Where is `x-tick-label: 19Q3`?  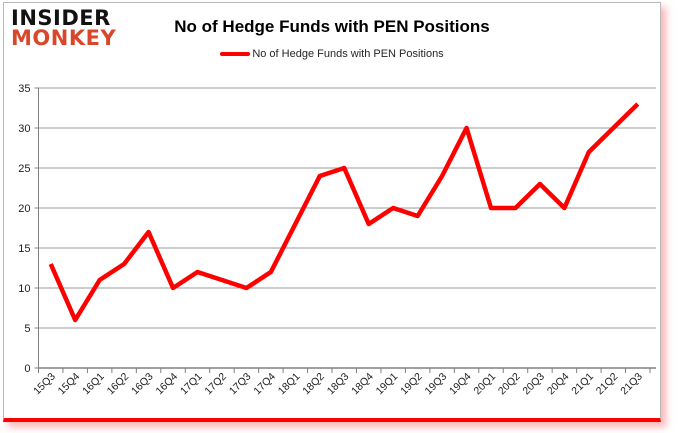 x-tick-label: 19Q3 is located at coordinates (436, 384).